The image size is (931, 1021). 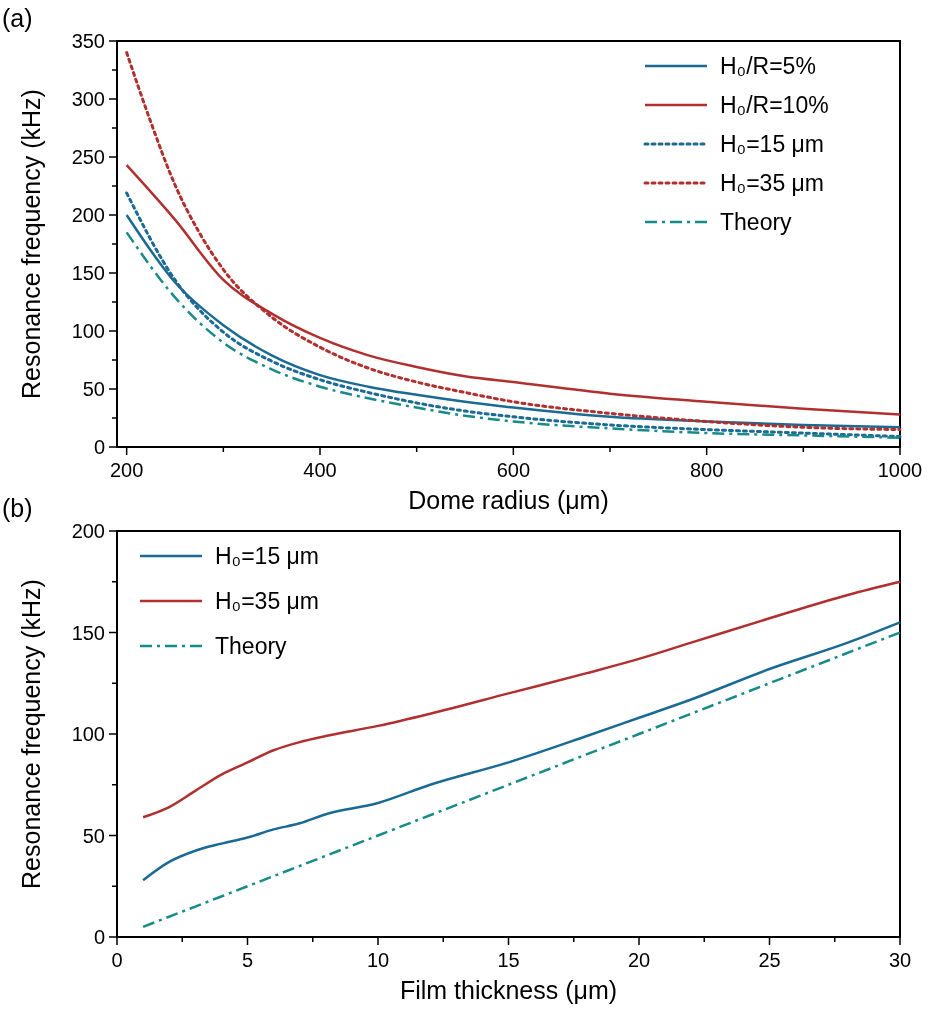 I want to click on text: (b), so click(x=17, y=508).